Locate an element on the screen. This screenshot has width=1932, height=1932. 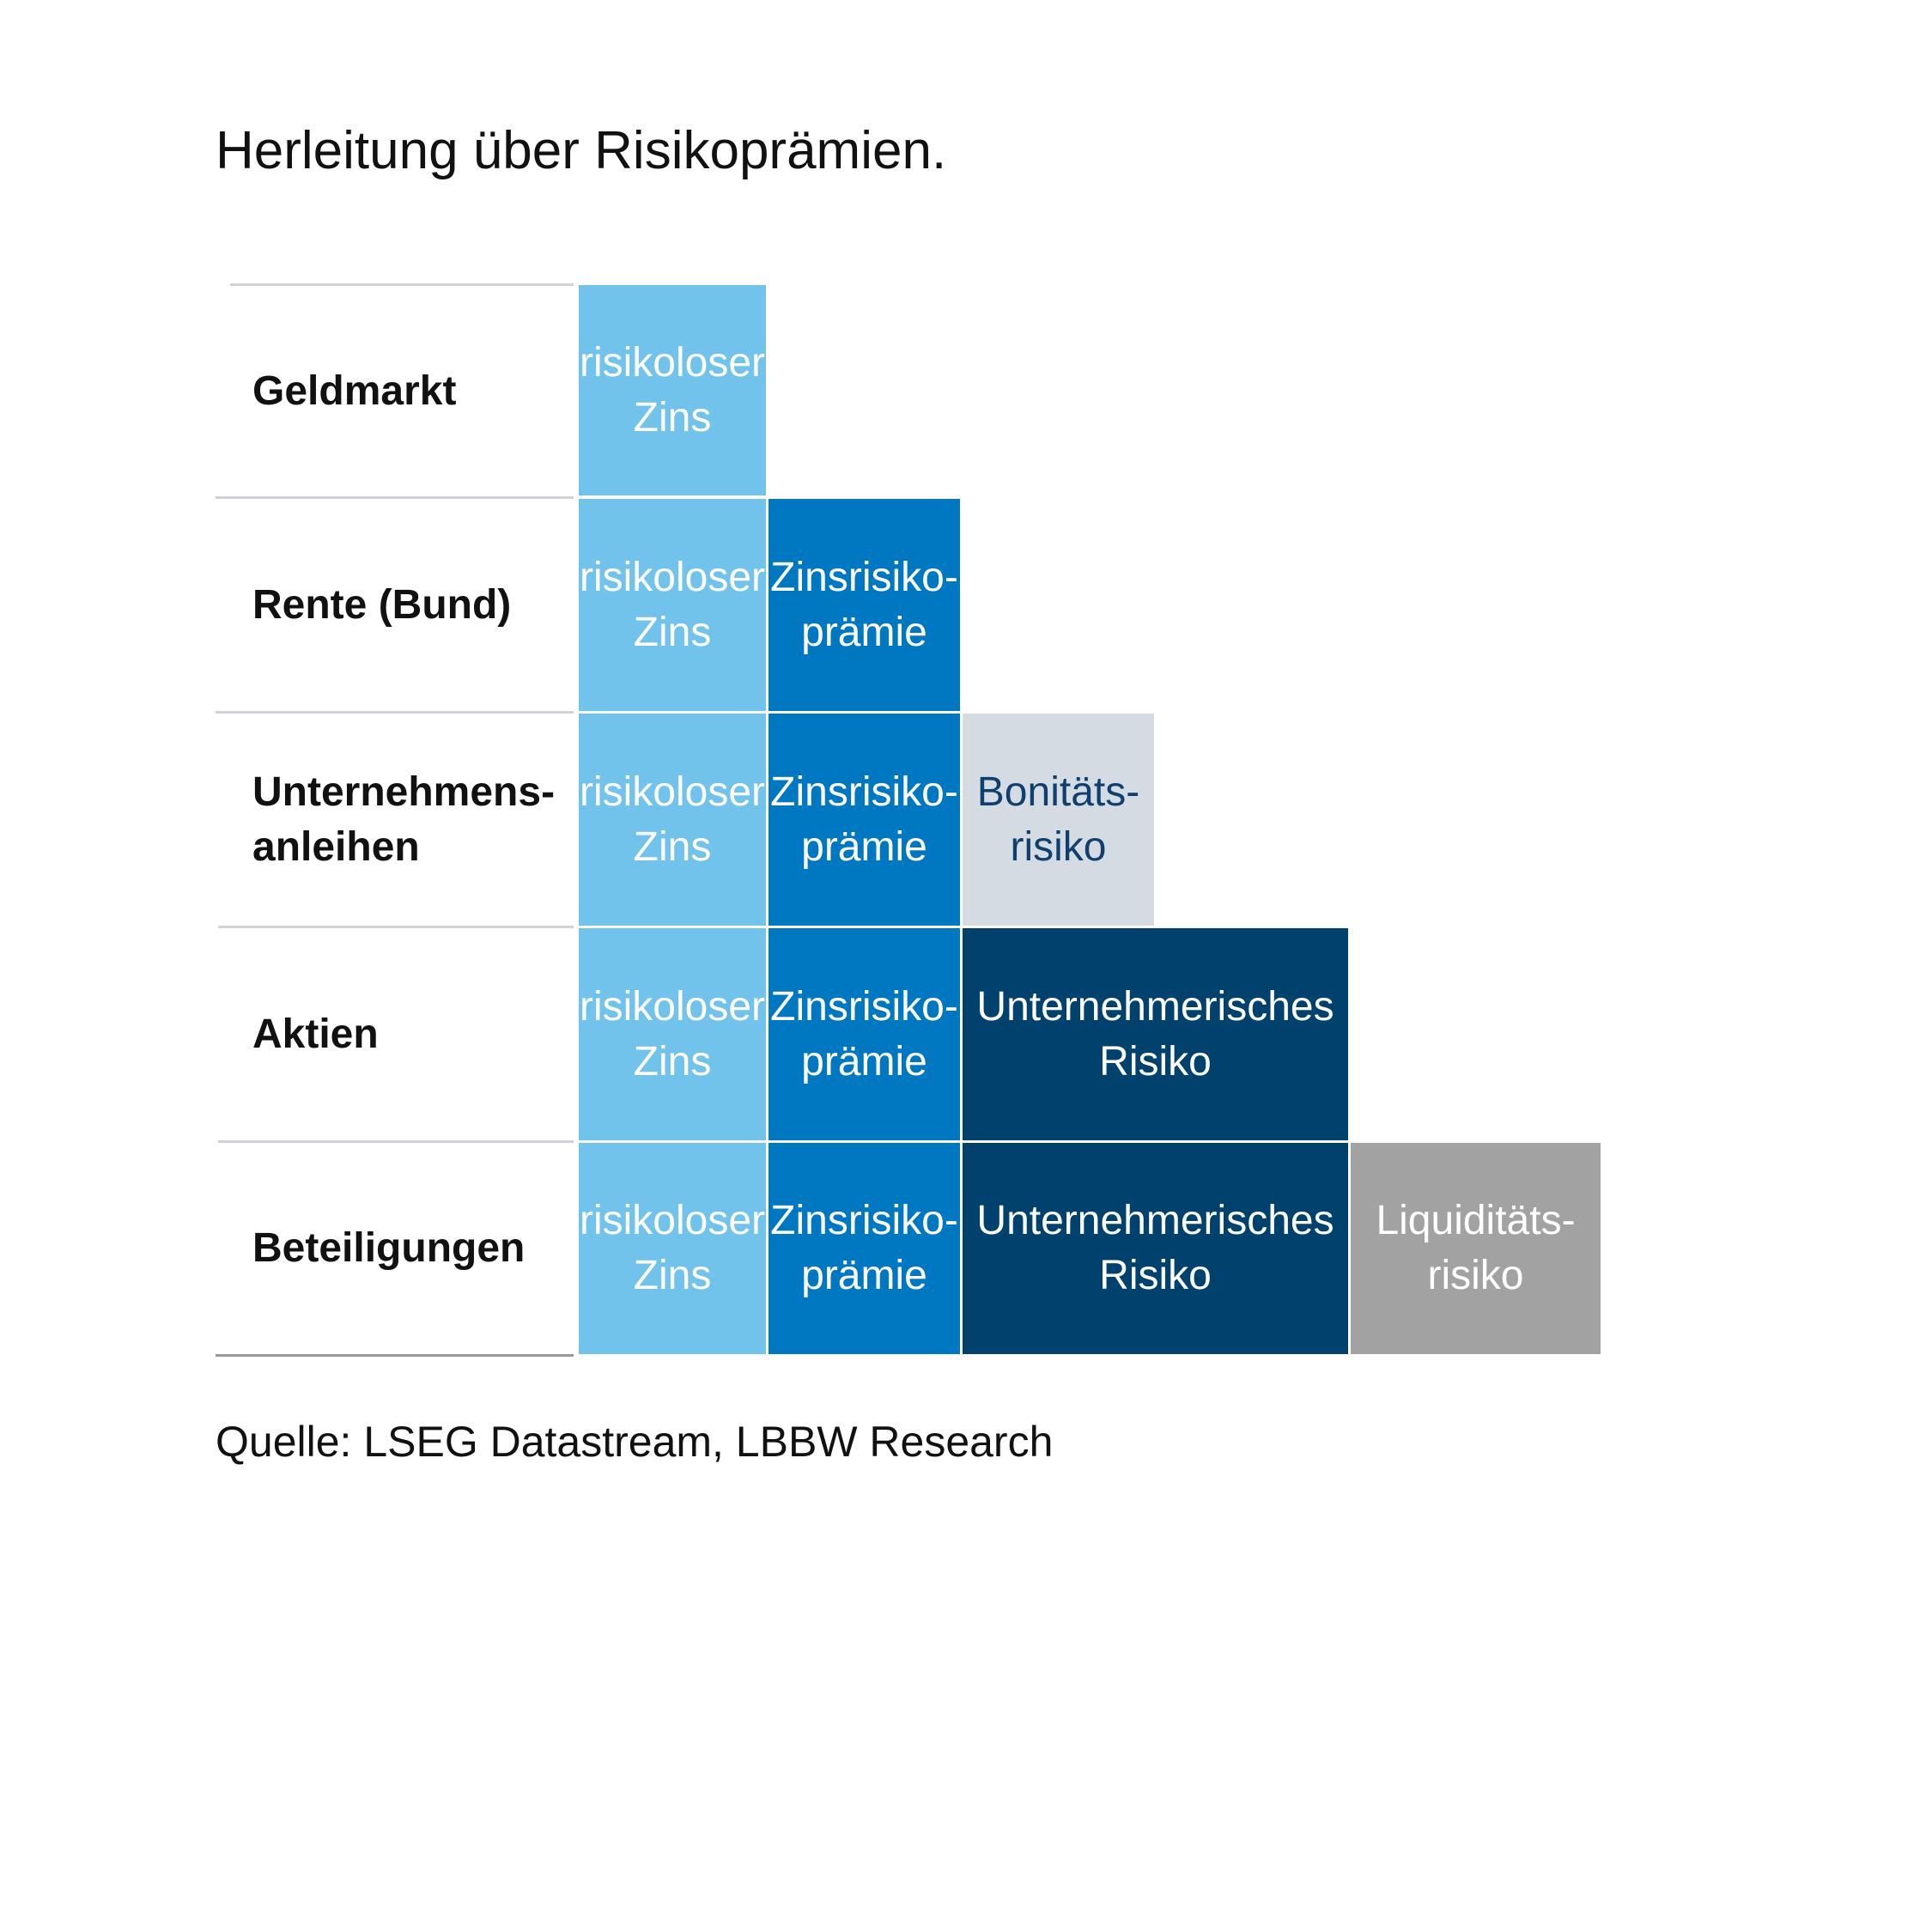
chart-title: Herleitung über Risikoprämien. is located at coordinates (581, 150).